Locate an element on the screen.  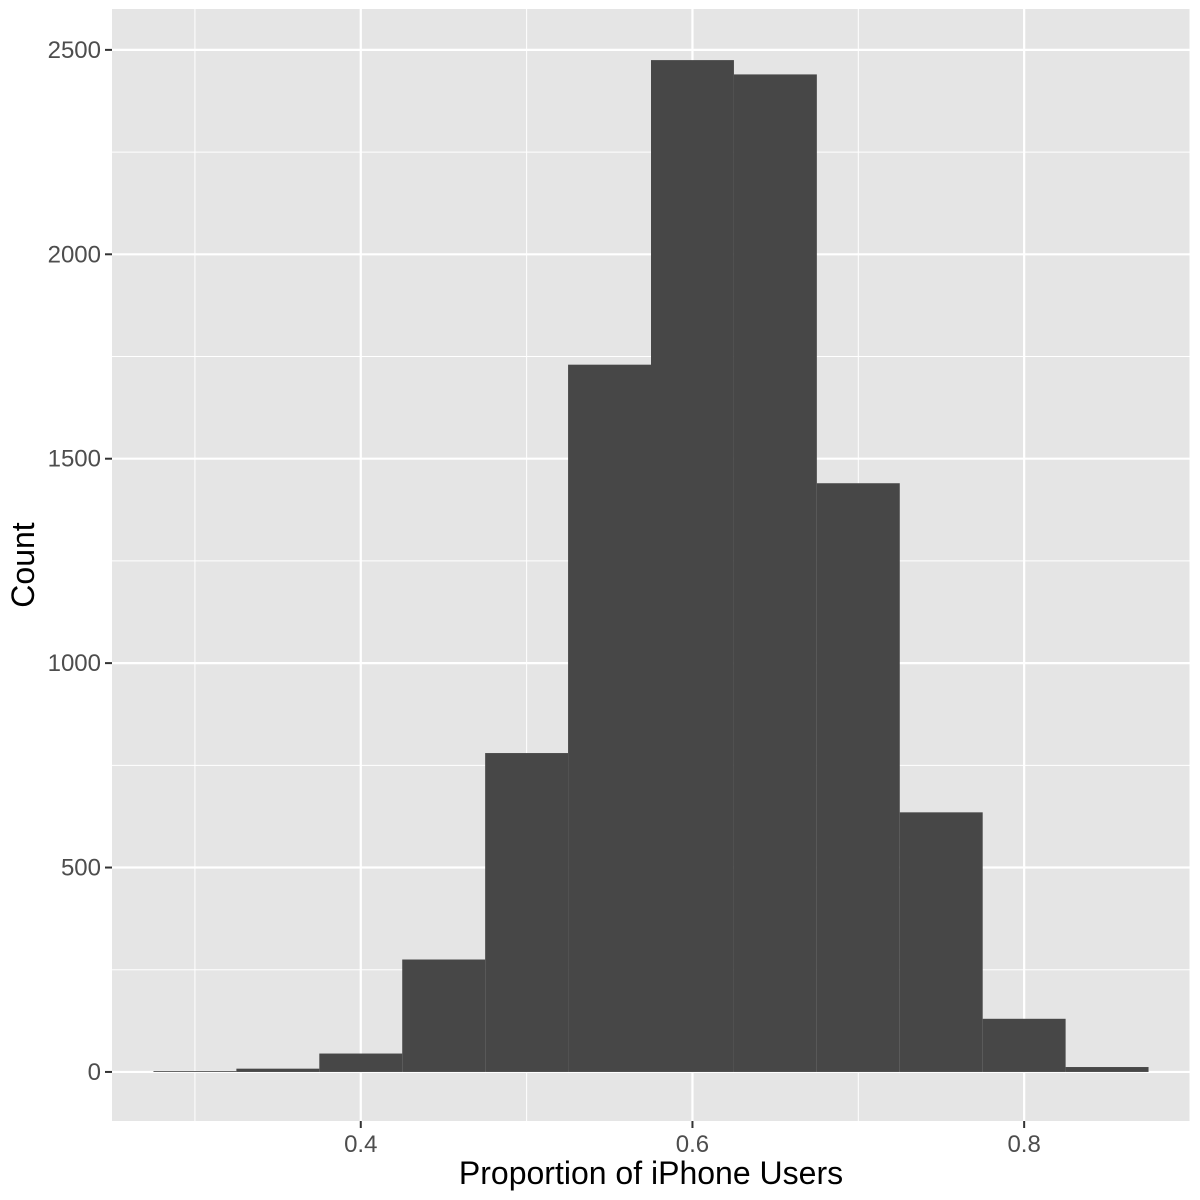
y-axis: 0 500 1000 1500 2000 2500 is located at coordinates (80, 561).